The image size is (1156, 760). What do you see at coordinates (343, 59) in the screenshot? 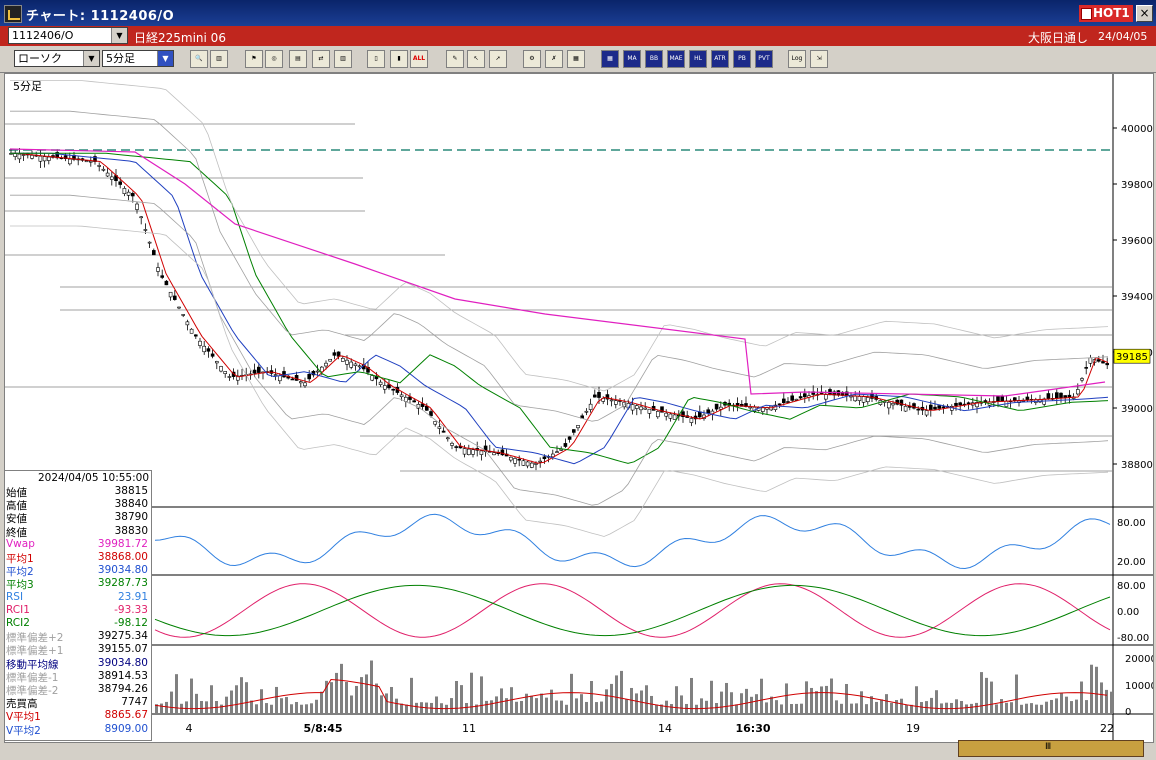
I see `disabled-icon: ▥` at bounding box center [343, 59].